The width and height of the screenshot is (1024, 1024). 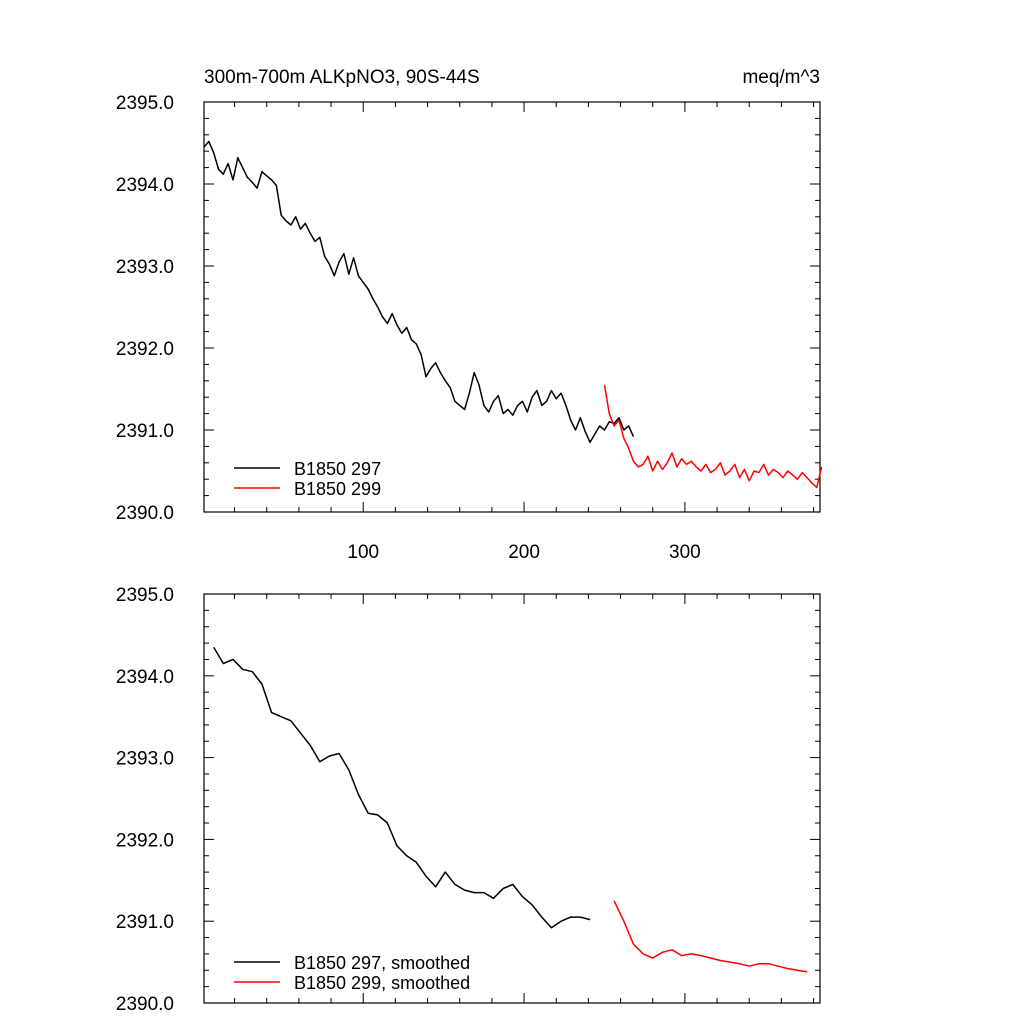 I want to click on x-tick-label: 200, so click(x=524, y=552).